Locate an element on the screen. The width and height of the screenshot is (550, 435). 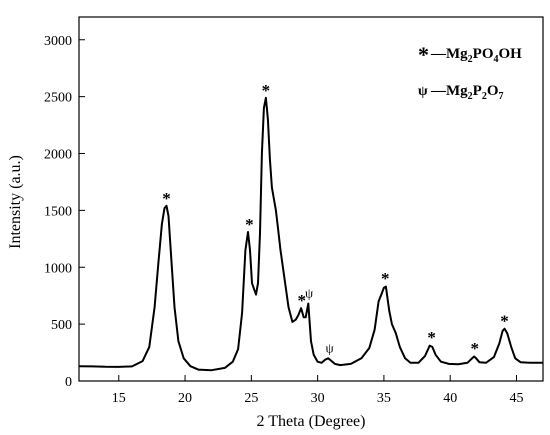
legend-symbol: ψ is located at coordinates (423, 91).